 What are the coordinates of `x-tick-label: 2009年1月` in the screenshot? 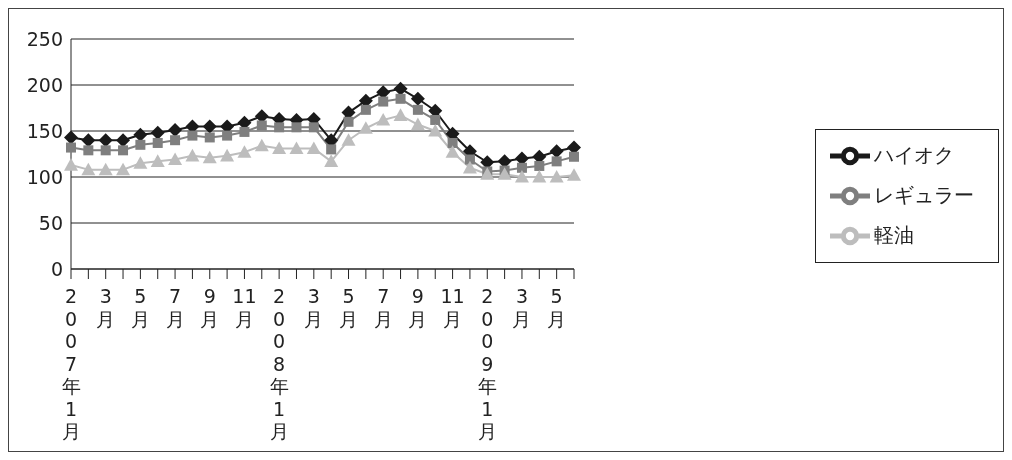 It's located at (487, 363).